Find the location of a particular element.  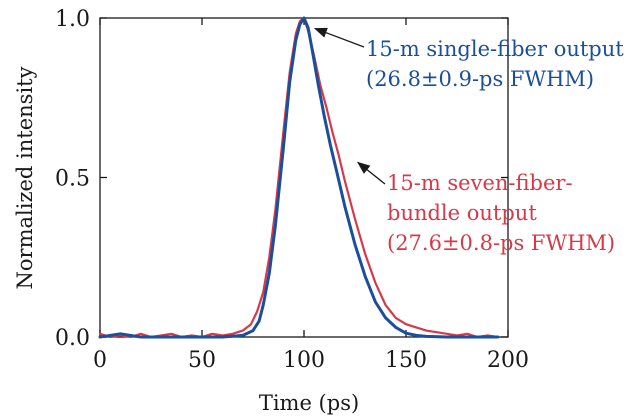

annotation-seven-fiber-bundle: 15-m seven-fiber- is located at coordinates (480, 183).